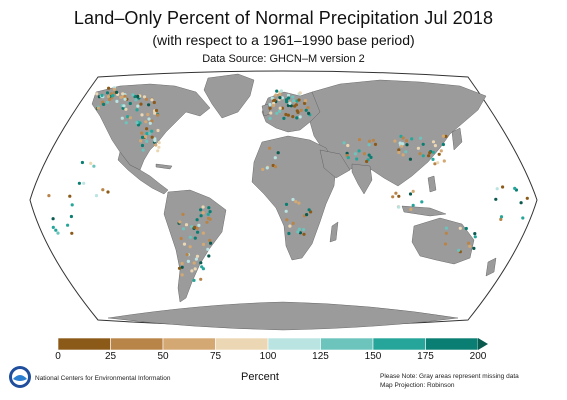 This screenshot has height=400, width=567. Describe the element at coordinates (432, 184) in the screenshot. I see `philippines` at that location.